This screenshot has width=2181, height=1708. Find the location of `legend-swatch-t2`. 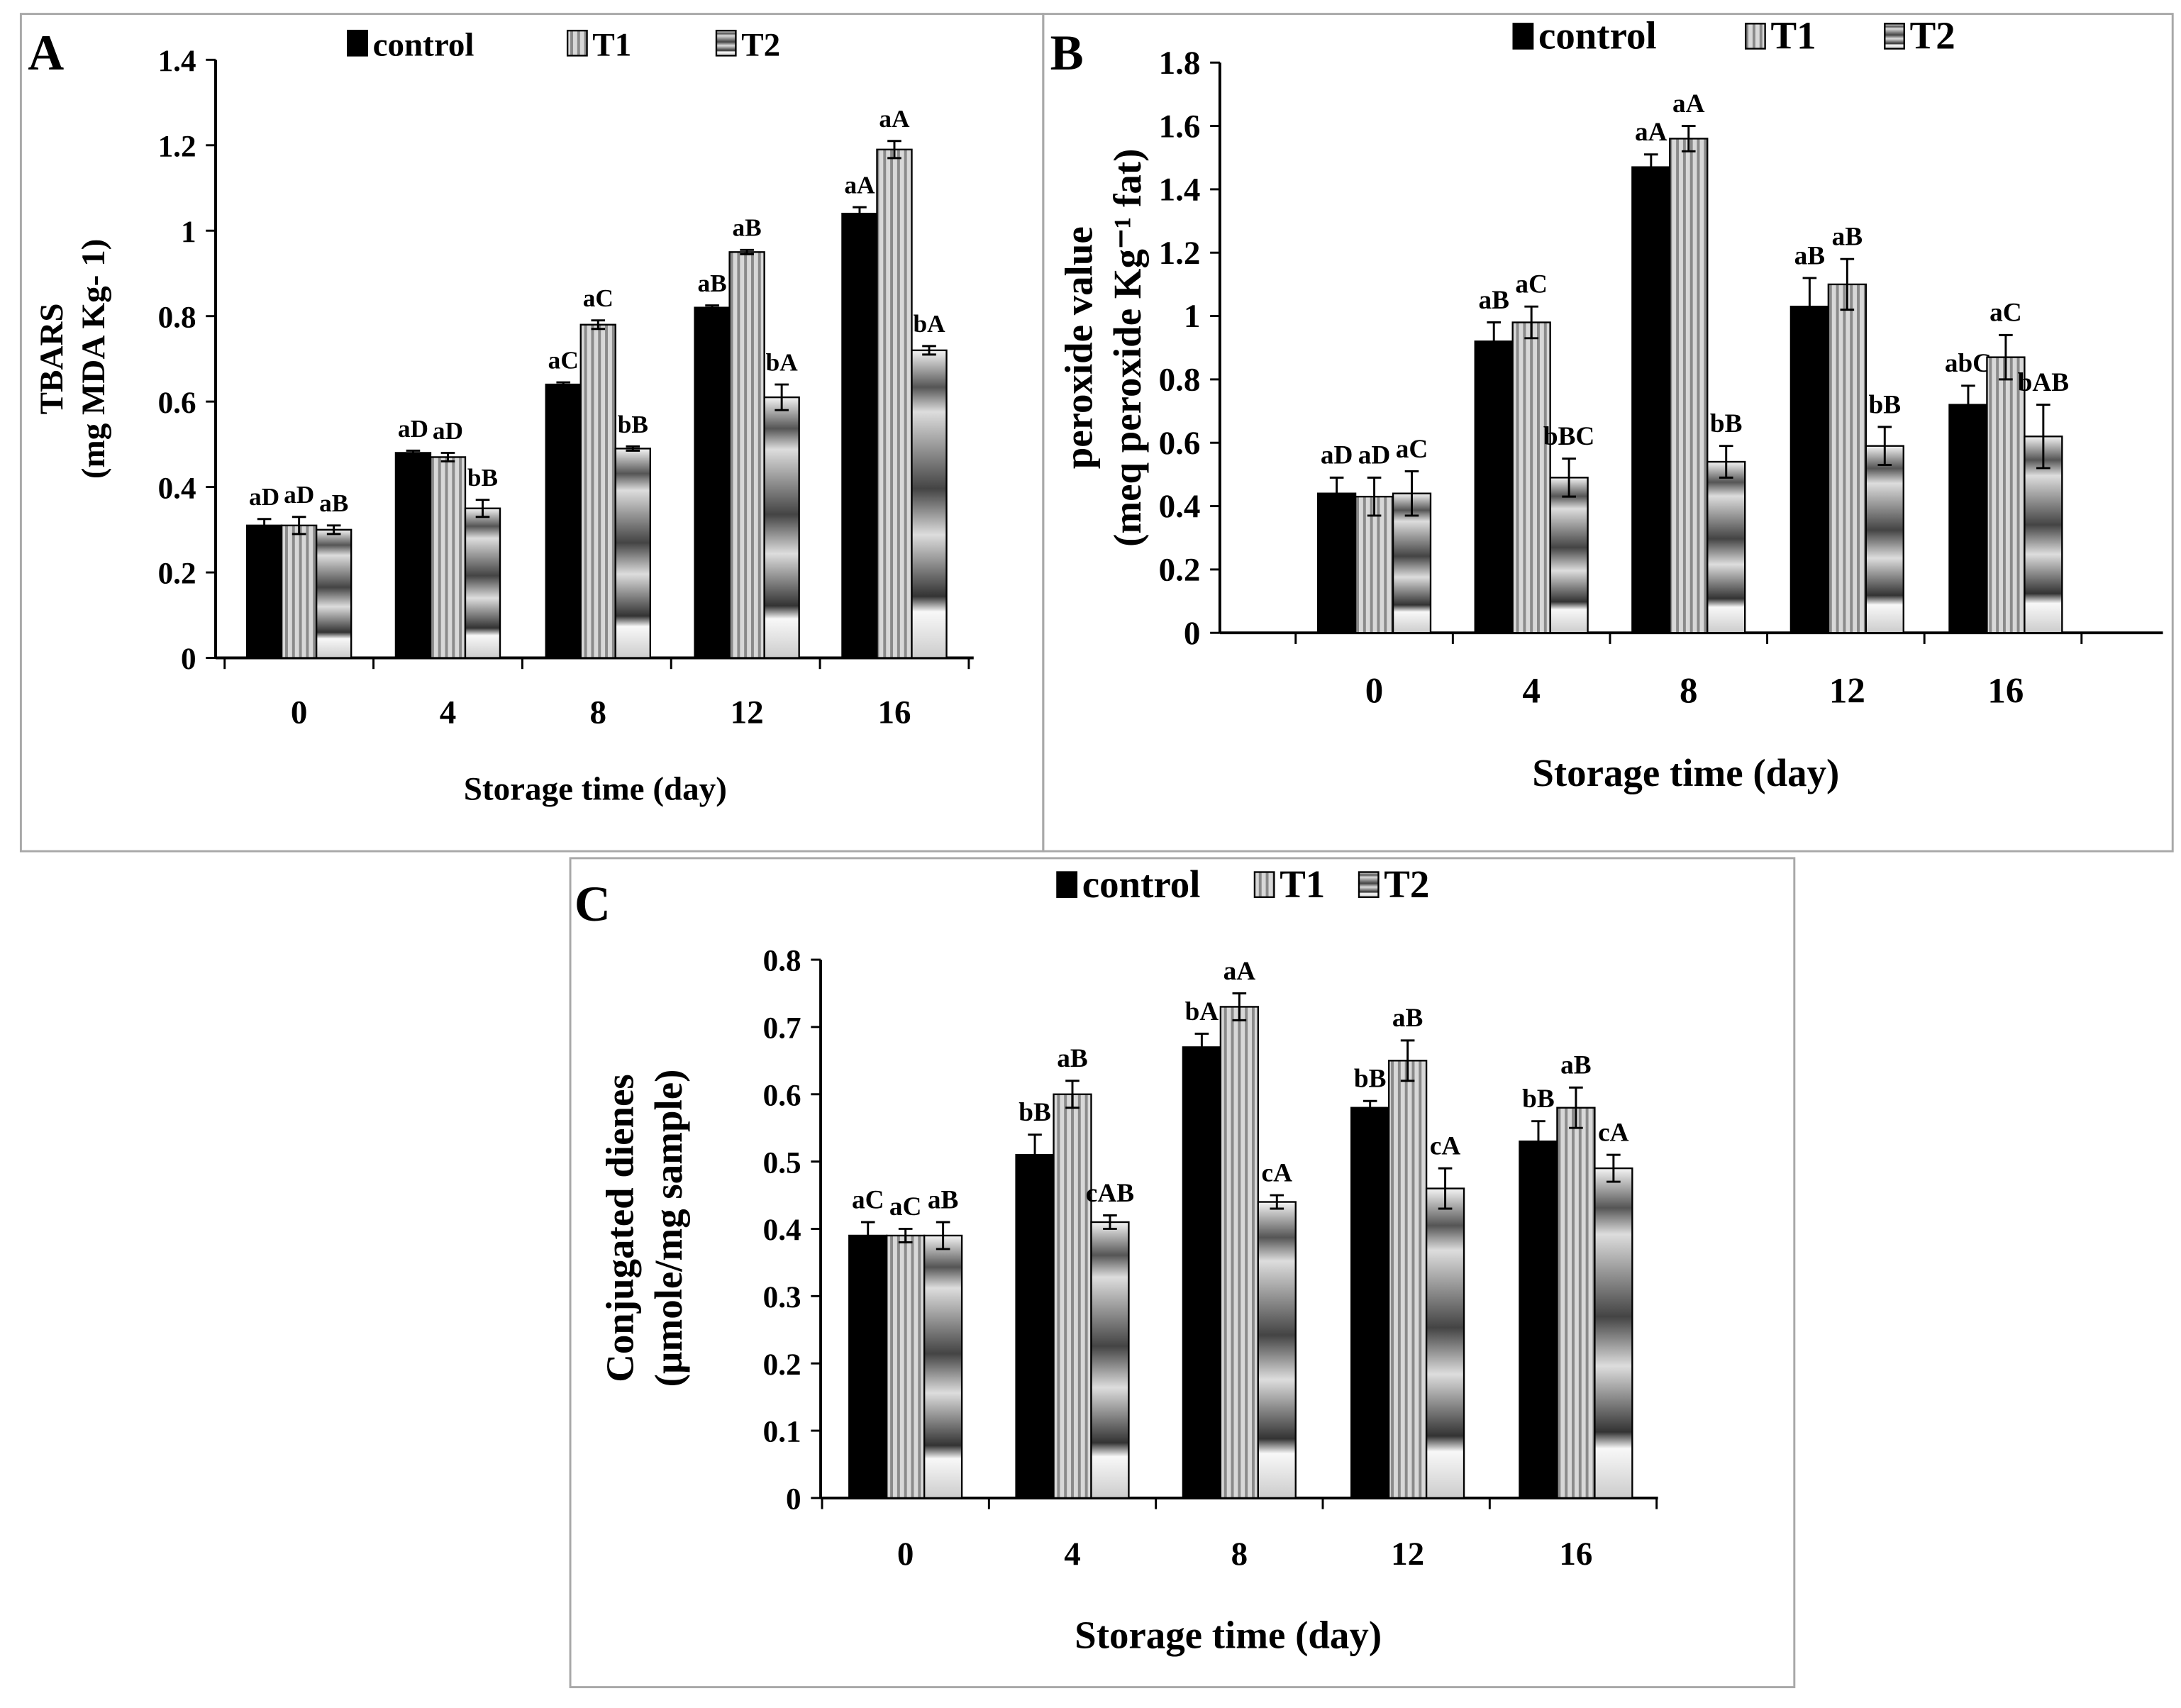

legend-swatch-t2 is located at coordinates (1369, 884).